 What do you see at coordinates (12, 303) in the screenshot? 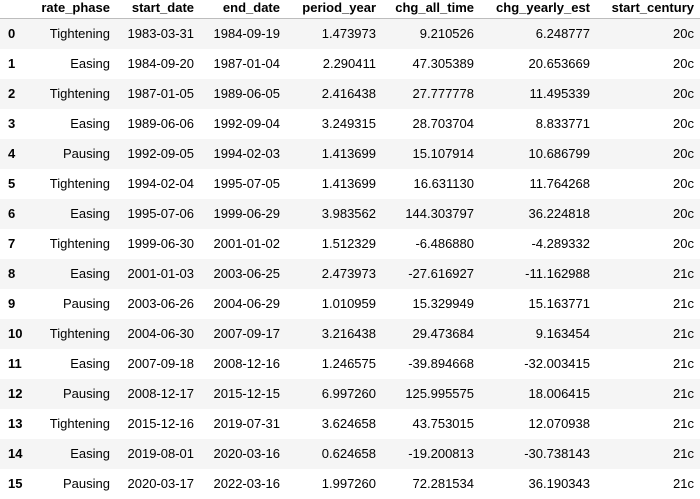
I see `row-index: 9` at bounding box center [12, 303].